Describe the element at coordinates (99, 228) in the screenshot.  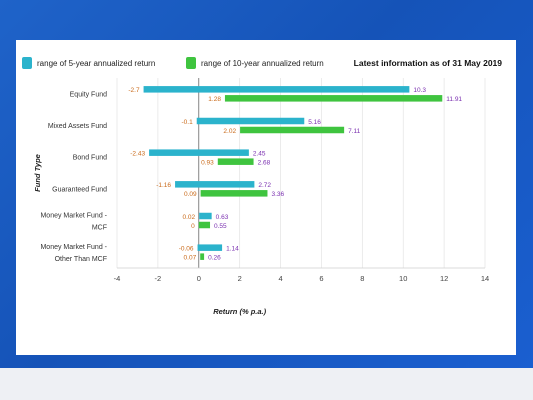
I see `category-label-line-2: MCF` at that location.